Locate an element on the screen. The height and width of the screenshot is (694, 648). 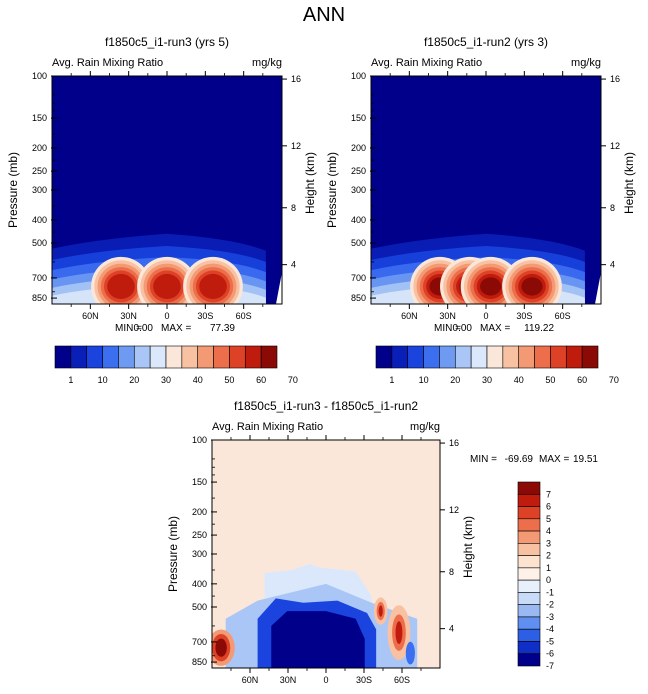
stat-max-value: 119.22 is located at coordinates (539, 328).